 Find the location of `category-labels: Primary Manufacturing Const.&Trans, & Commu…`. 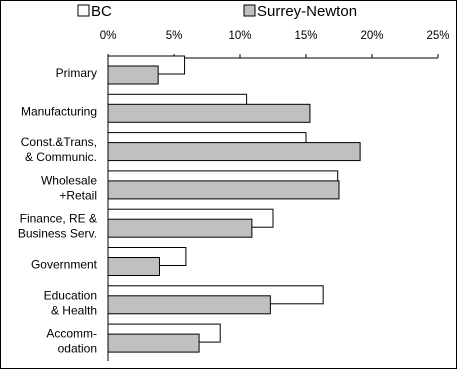

category-labels: Primary Manufacturing Const.&Trans, & Commu… is located at coordinates (58, 211).